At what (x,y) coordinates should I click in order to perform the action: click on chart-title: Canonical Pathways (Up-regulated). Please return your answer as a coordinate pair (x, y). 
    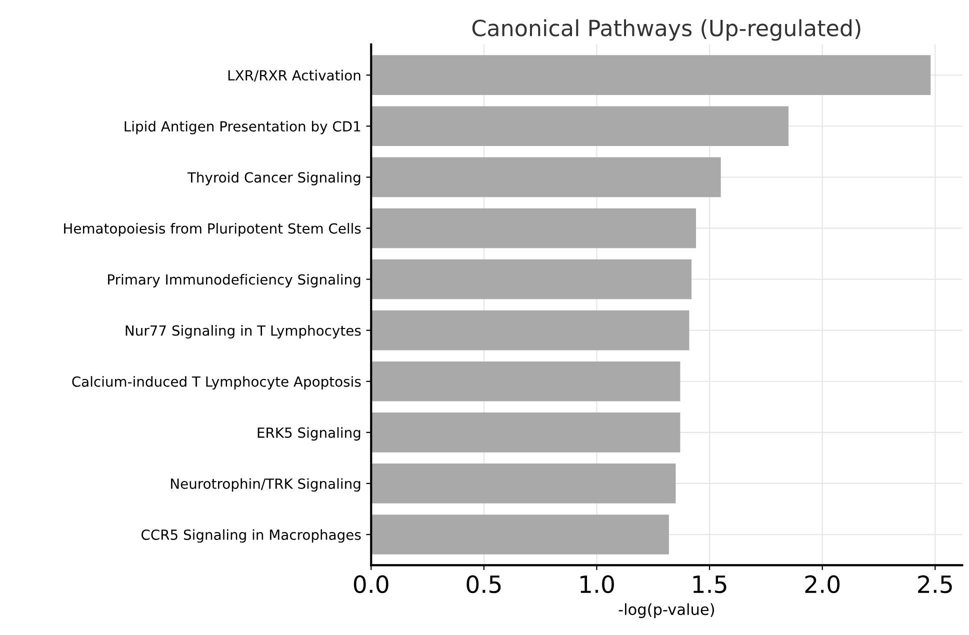
    Looking at the image, I should click on (666, 30).